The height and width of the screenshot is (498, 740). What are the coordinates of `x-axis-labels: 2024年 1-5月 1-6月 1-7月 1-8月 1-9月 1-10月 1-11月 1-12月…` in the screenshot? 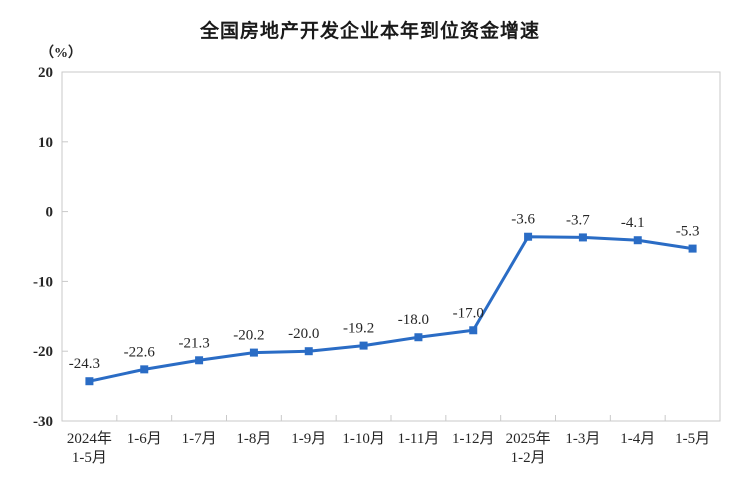 It's located at (388, 448).